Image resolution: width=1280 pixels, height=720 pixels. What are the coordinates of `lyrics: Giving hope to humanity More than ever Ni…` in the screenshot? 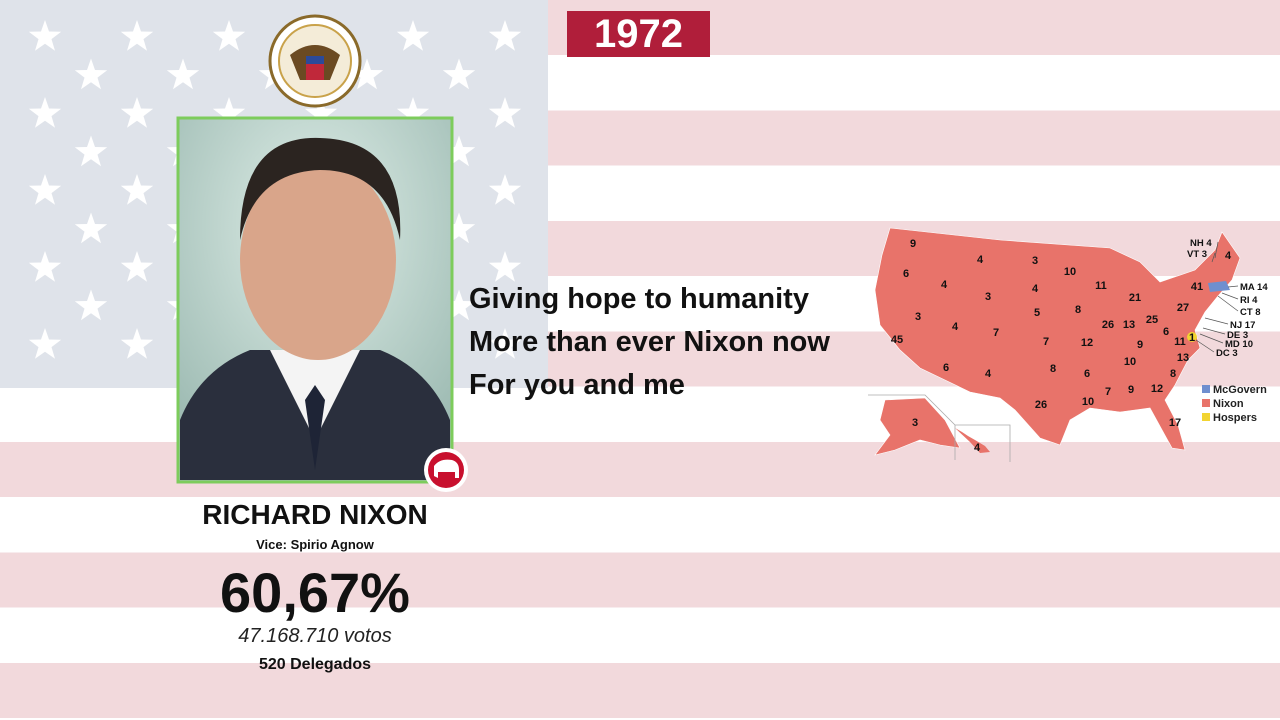 It's located at (649, 342).